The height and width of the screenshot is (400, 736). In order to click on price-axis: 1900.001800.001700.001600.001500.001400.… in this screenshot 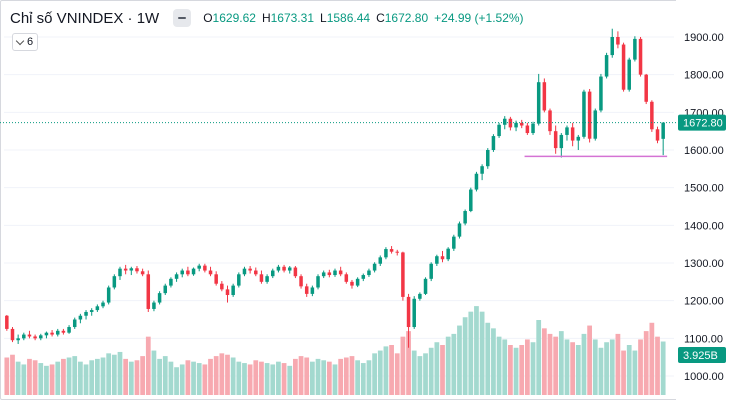, I will do `click(706, 200)`.